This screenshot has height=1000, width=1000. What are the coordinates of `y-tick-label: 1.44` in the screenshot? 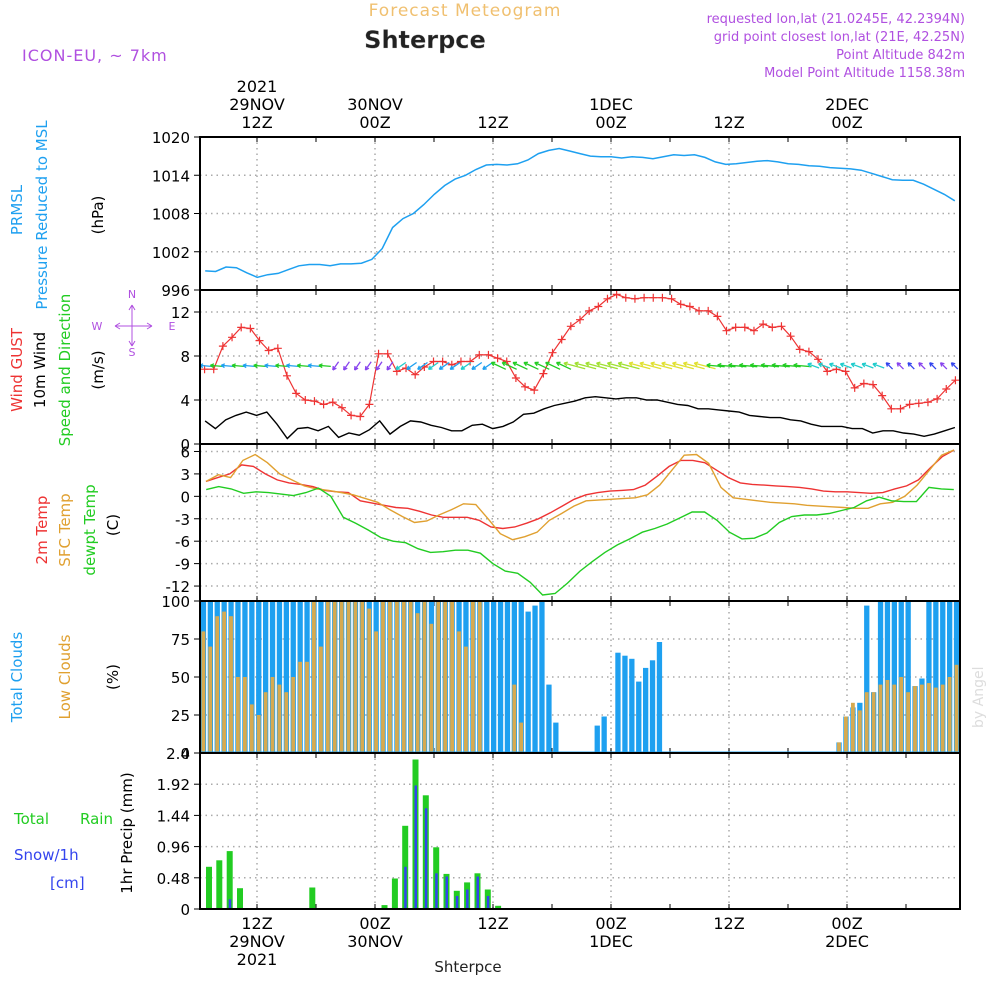 It's located at (173, 816).